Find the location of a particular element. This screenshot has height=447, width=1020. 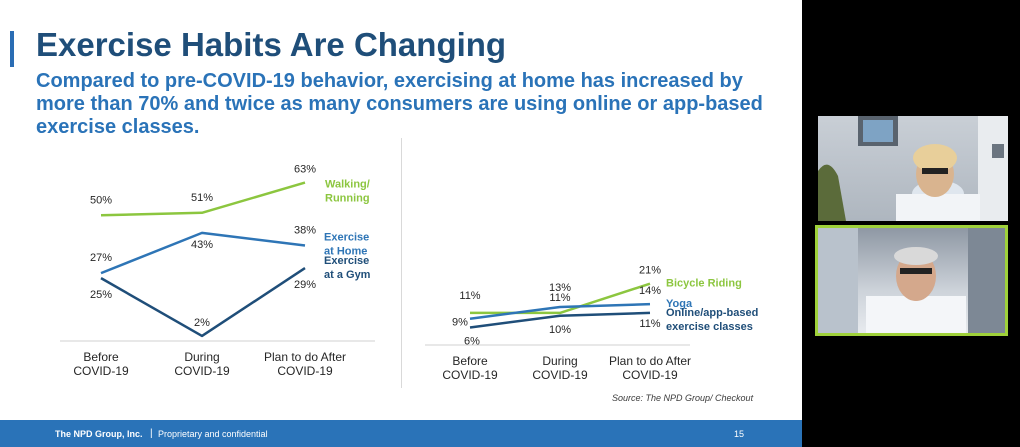

data-label: 51% is located at coordinates (202, 198).